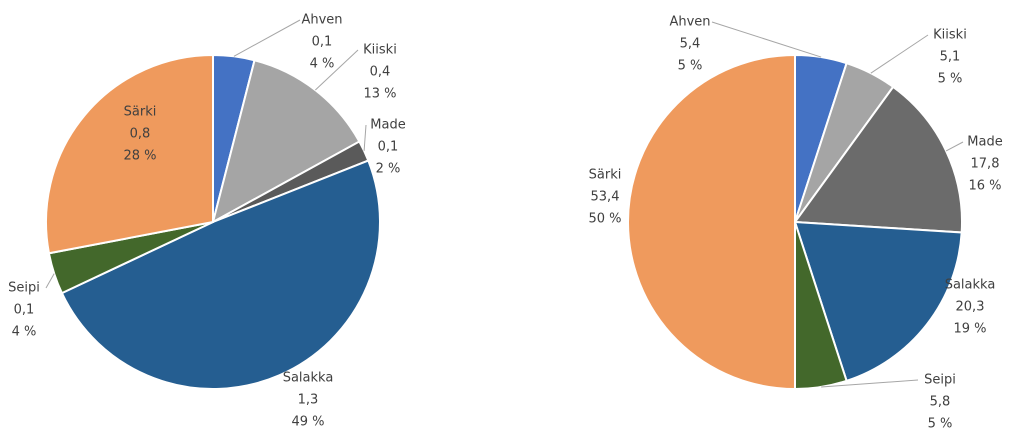  Describe the element at coordinates (380, 72) in the screenshot. I see `slice-value: 0,4` at that location.